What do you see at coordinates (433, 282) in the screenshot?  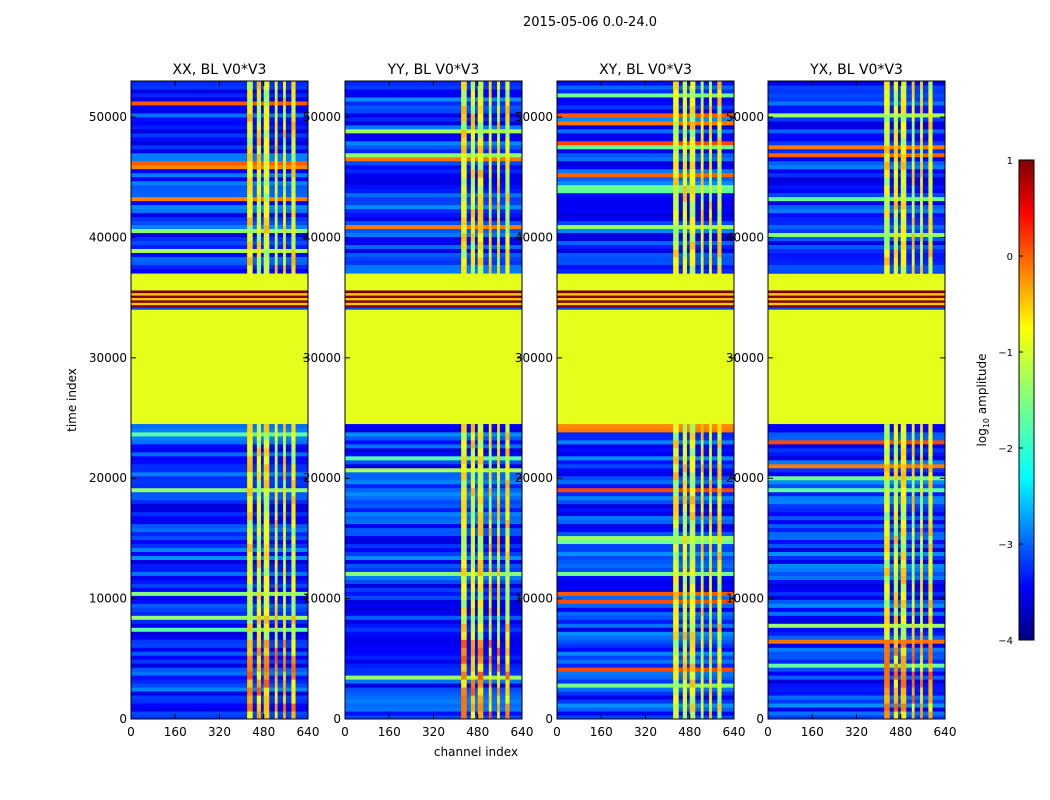 I see `flag-strip` at bounding box center [433, 282].